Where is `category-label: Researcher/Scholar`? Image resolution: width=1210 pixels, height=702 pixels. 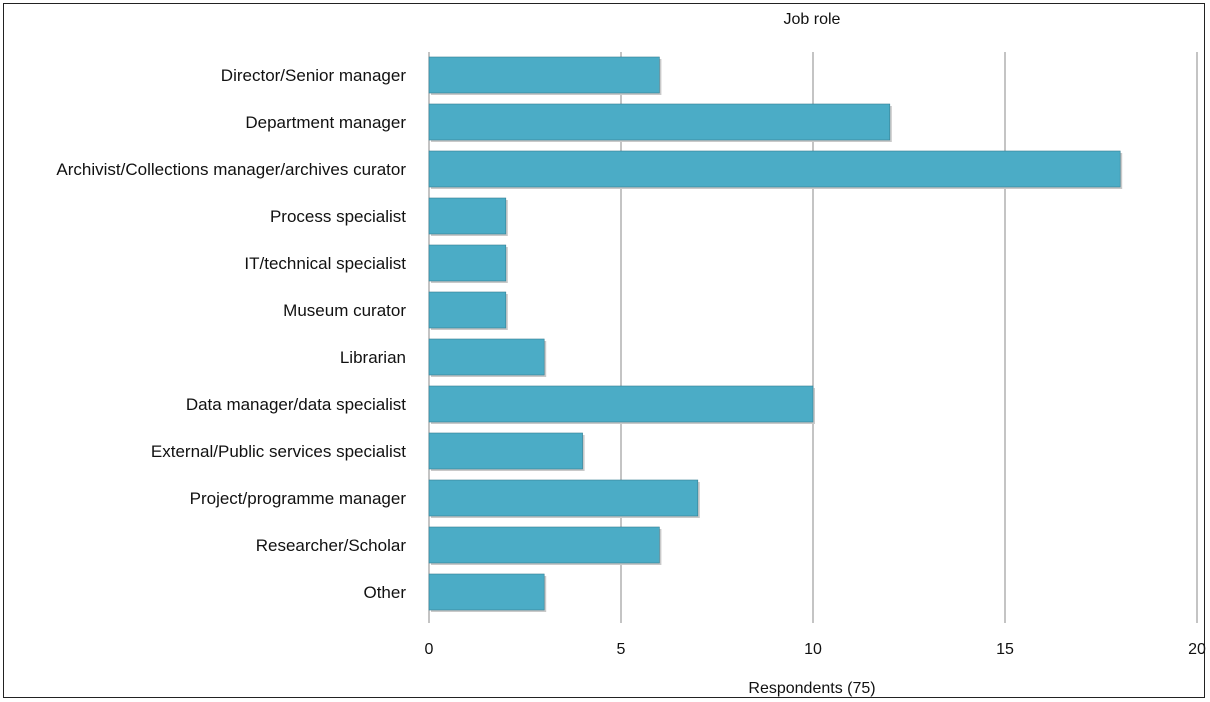 category-label: Researcher/Scholar is located at coordinates (331, 545).